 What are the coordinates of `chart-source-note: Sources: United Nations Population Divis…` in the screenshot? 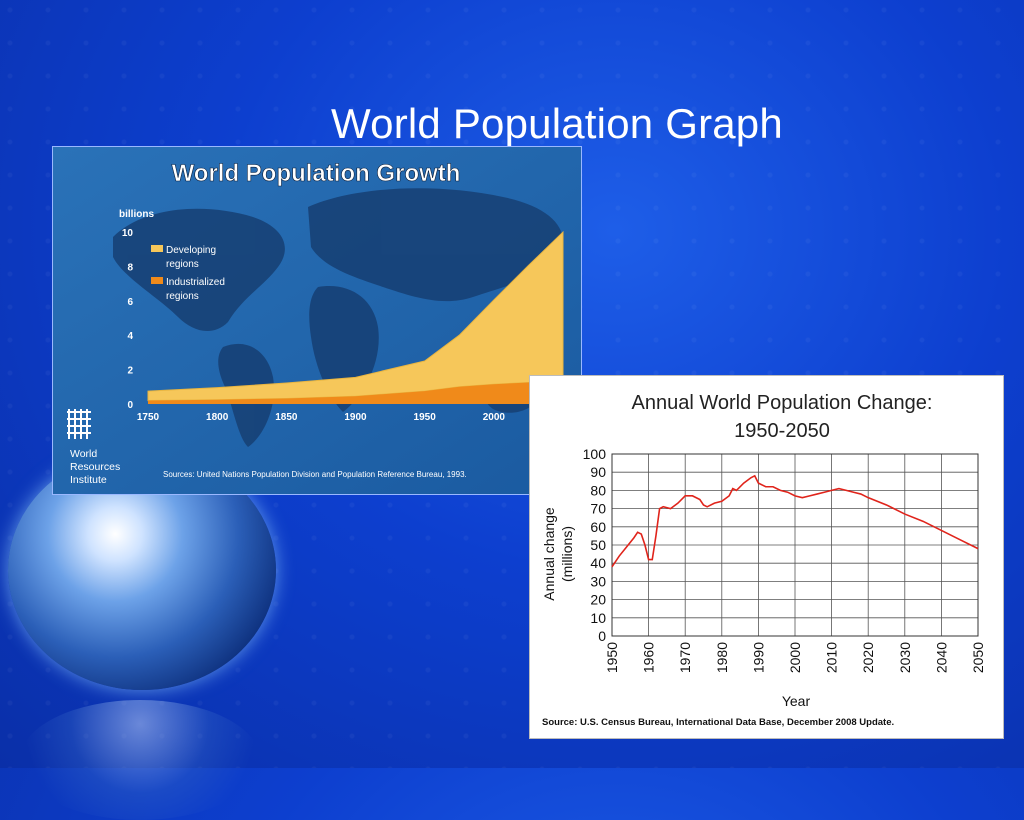 It's located at (315, 474).